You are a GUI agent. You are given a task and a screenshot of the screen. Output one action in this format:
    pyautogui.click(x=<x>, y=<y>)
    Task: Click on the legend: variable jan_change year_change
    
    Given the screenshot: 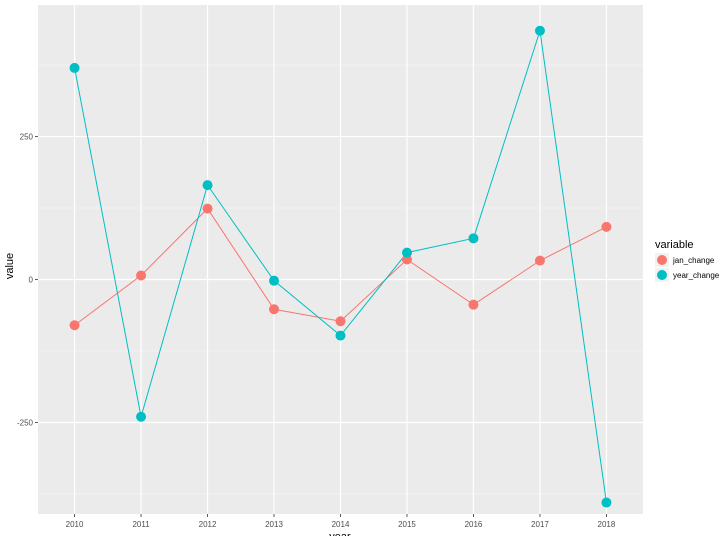 What is the action you would take?
    pyautogui.click(x=687, y=260)
    